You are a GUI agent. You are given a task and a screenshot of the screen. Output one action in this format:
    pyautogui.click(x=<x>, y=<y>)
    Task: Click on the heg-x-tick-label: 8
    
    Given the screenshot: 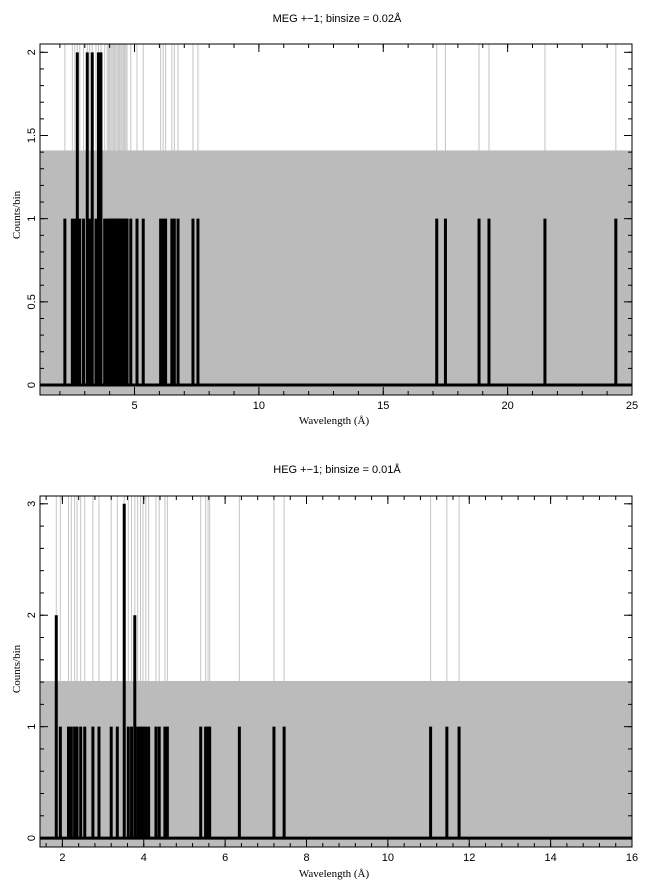 What is the action you would take?
    pyautogui.click(x=306, y=858)
    